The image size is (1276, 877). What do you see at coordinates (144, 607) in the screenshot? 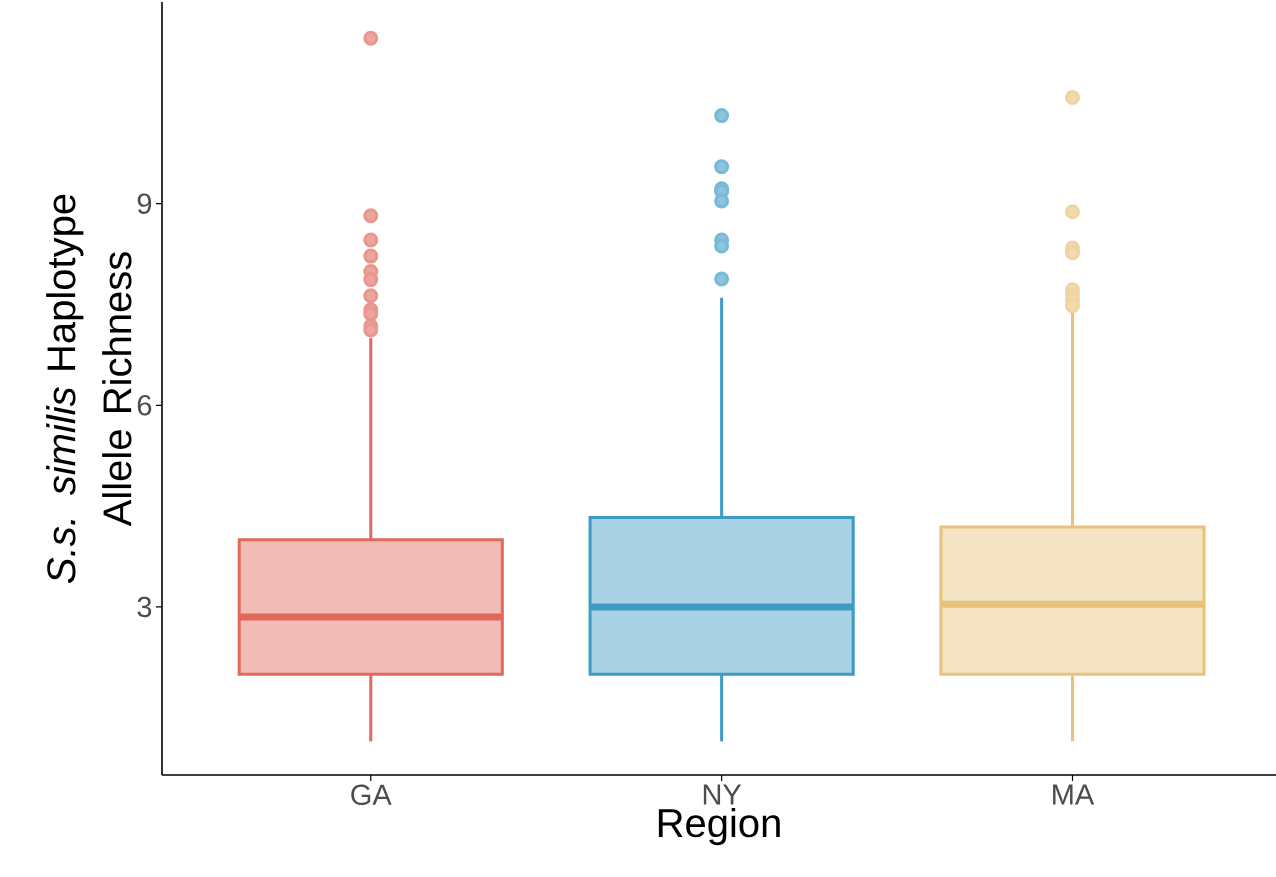
I see `y-tick-label: 3` at bounding box center [144, 607].